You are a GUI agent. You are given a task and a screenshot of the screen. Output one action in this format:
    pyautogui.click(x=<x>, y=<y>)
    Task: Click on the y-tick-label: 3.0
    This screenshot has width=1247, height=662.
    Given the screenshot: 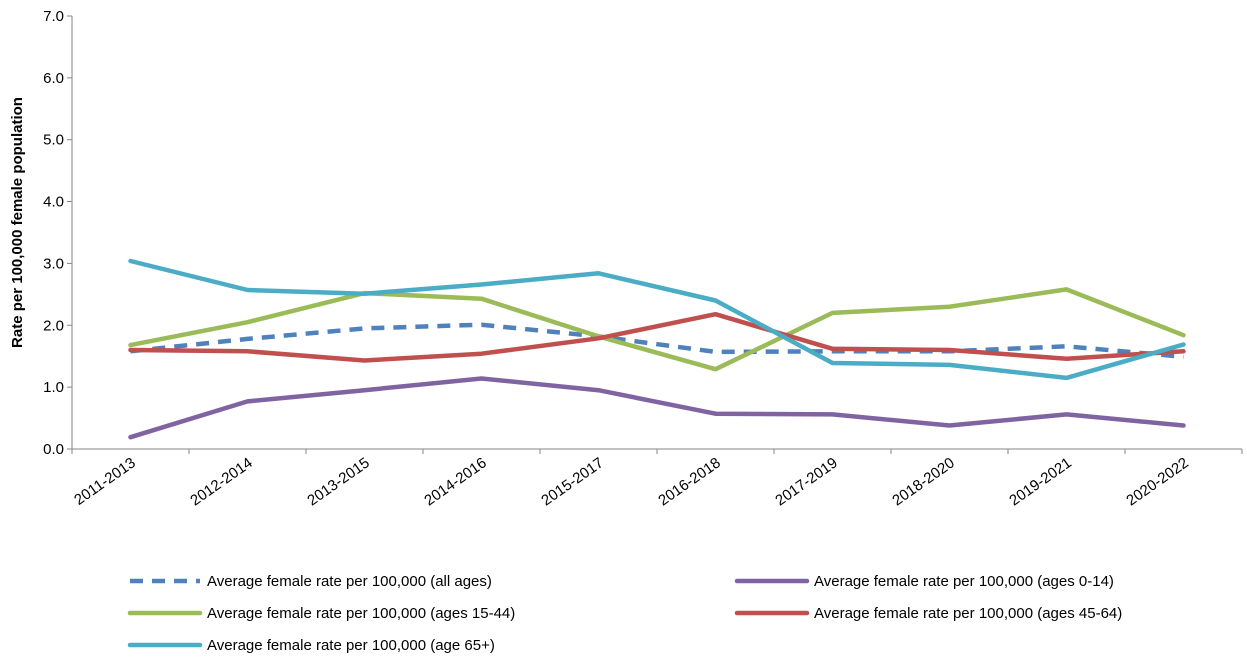 What is the action you would take?
    pyautogui.click(x=53, y=263)
    